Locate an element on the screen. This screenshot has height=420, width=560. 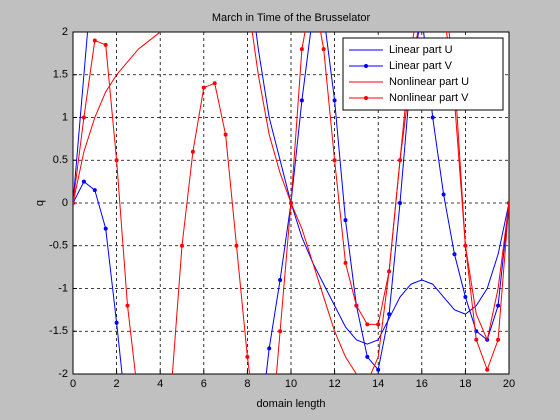
y-tick-label: 0 is located at coordinates (65, 203).